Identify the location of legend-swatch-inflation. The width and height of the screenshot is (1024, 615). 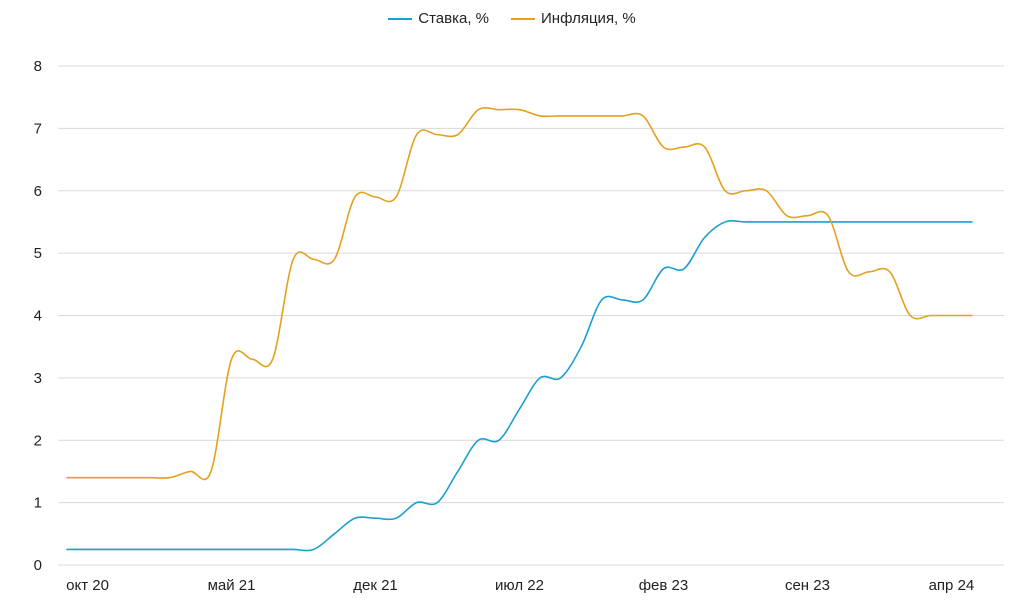
(523, 18).